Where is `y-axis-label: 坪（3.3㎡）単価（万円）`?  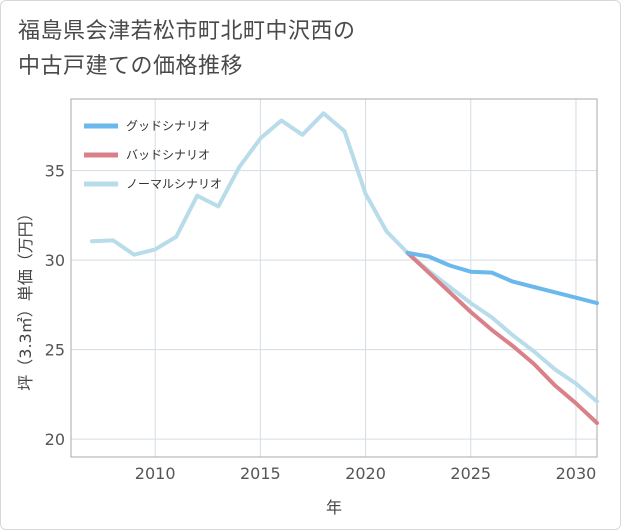
y-axis-label: 坪（3.3㎡）単価（万円） is located at coordinates (25, 297).